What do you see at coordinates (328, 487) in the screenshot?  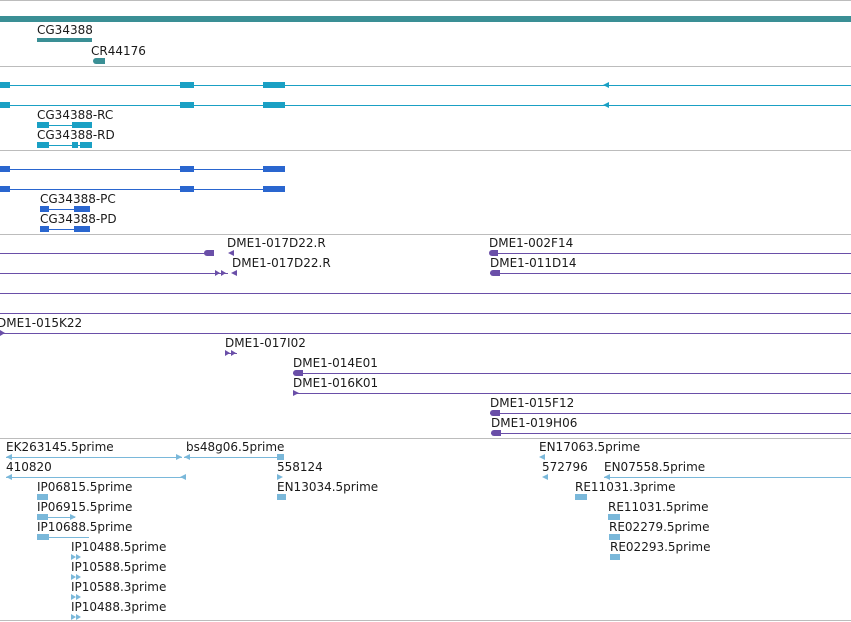 I see `est-label: EN13034.5prime` at bounding box center [328, 487].